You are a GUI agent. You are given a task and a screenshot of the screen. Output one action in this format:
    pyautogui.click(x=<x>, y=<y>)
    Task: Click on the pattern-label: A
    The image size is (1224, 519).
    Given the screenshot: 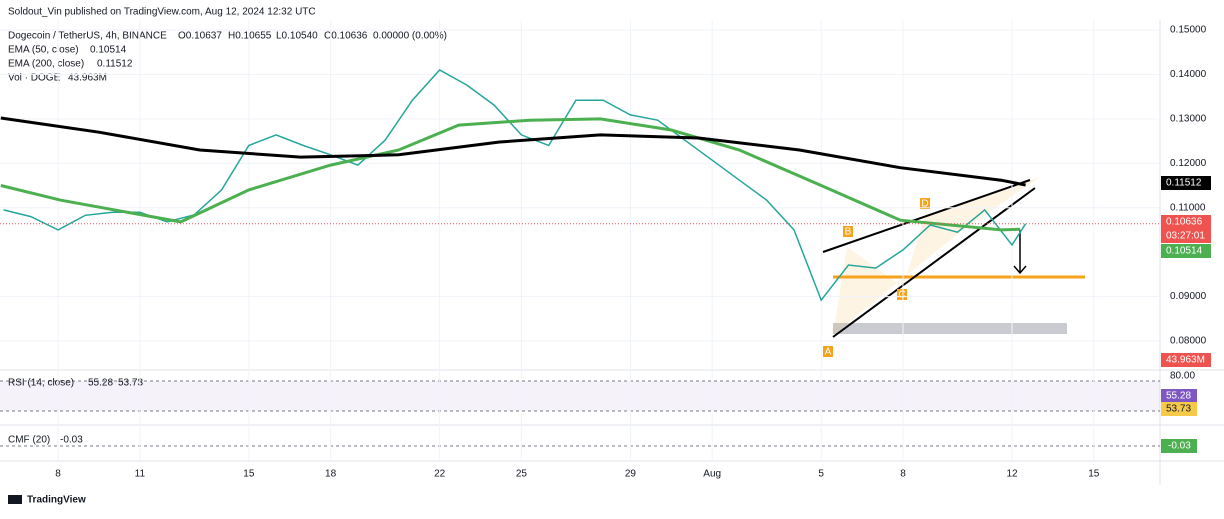 What is the action you would take?
    pyautogui.click(x=828, y=352)
    